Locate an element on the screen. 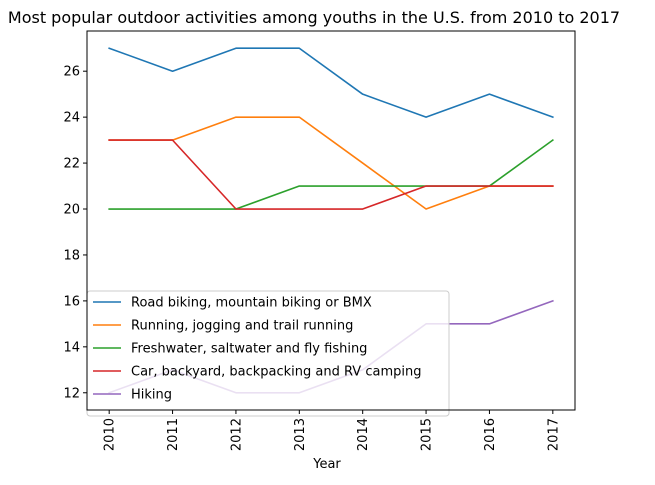 Image resolution: width=655 pixels, height=485 pixels. y-tick-label-14: 14 is located at coordinates (71, 347).